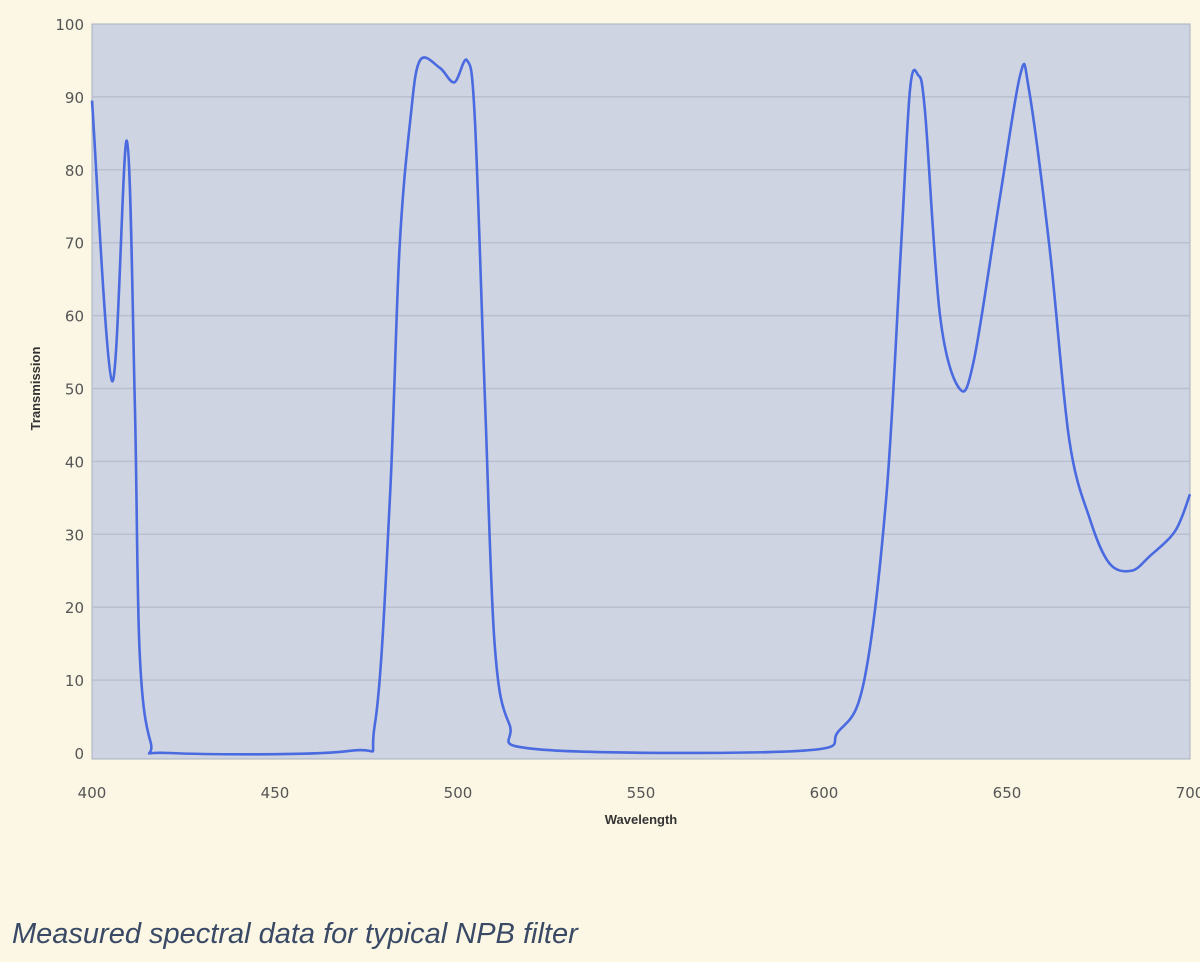 The height and width of the screenshot is (962, 1200). I want to click on x-tick-label: 450, so click(275, 793).